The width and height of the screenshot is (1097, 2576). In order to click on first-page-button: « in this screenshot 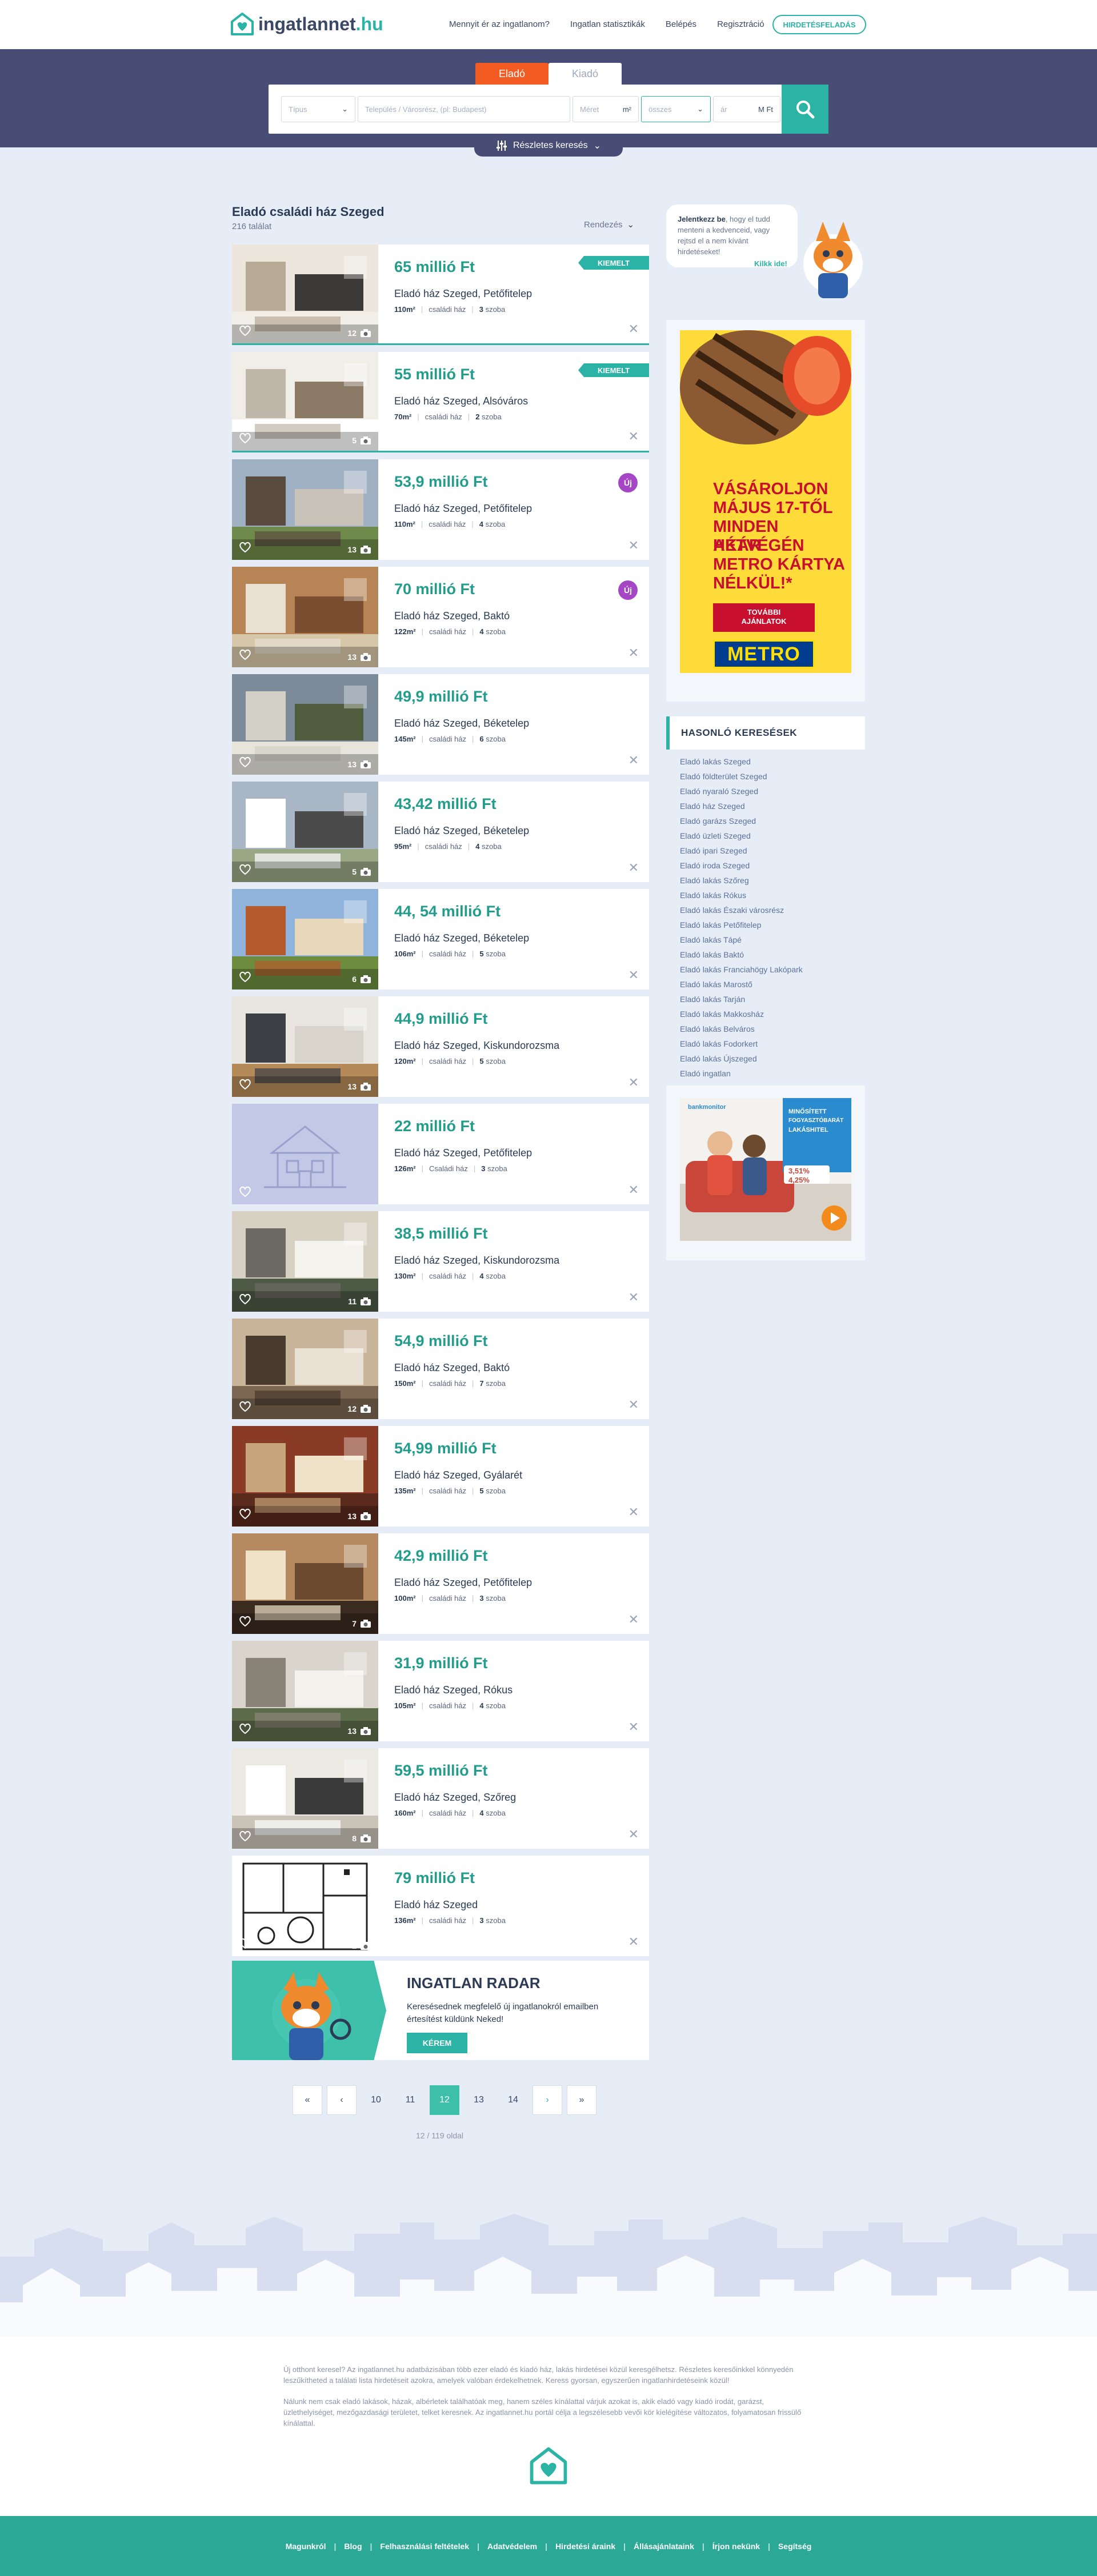, I will do `click(308, 2100)`.